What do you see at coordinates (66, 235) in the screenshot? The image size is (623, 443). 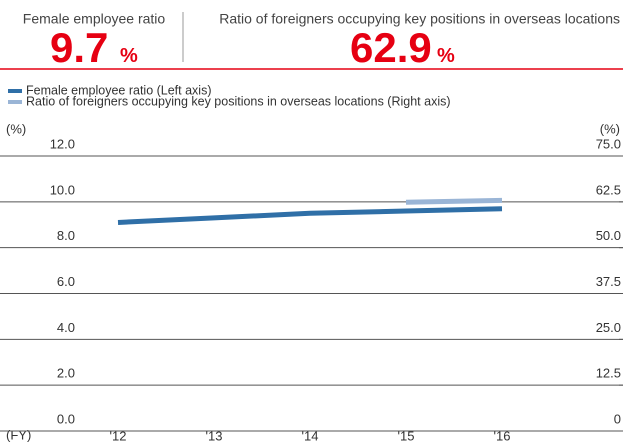 I see `y-tick-label: 8.0` at bounding box center [66, 235].